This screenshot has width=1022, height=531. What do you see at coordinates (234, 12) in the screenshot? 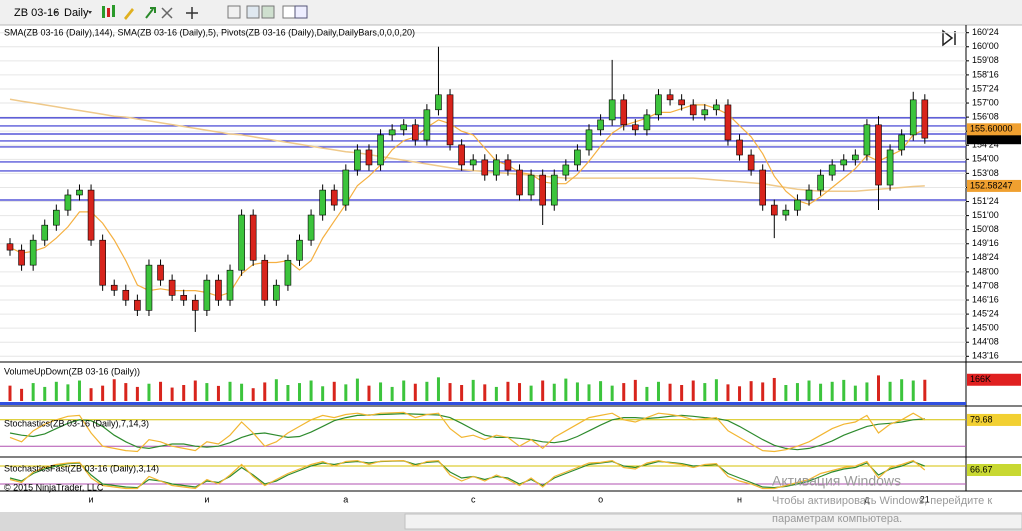
I see `properties-button` at bounding box center [234, 12].